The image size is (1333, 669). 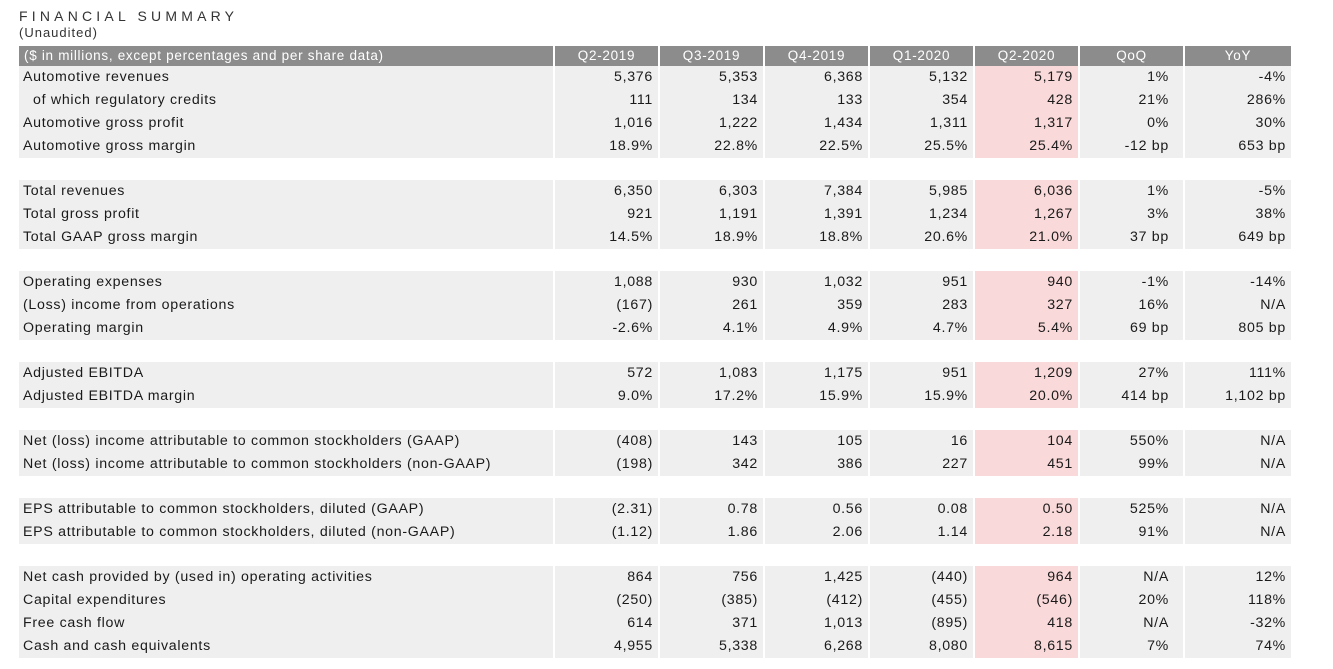 What do you see at coordinates (287, 600) in the screenshot?
I see `row-label: Capital expenditures` at bounding box center [287, 600].